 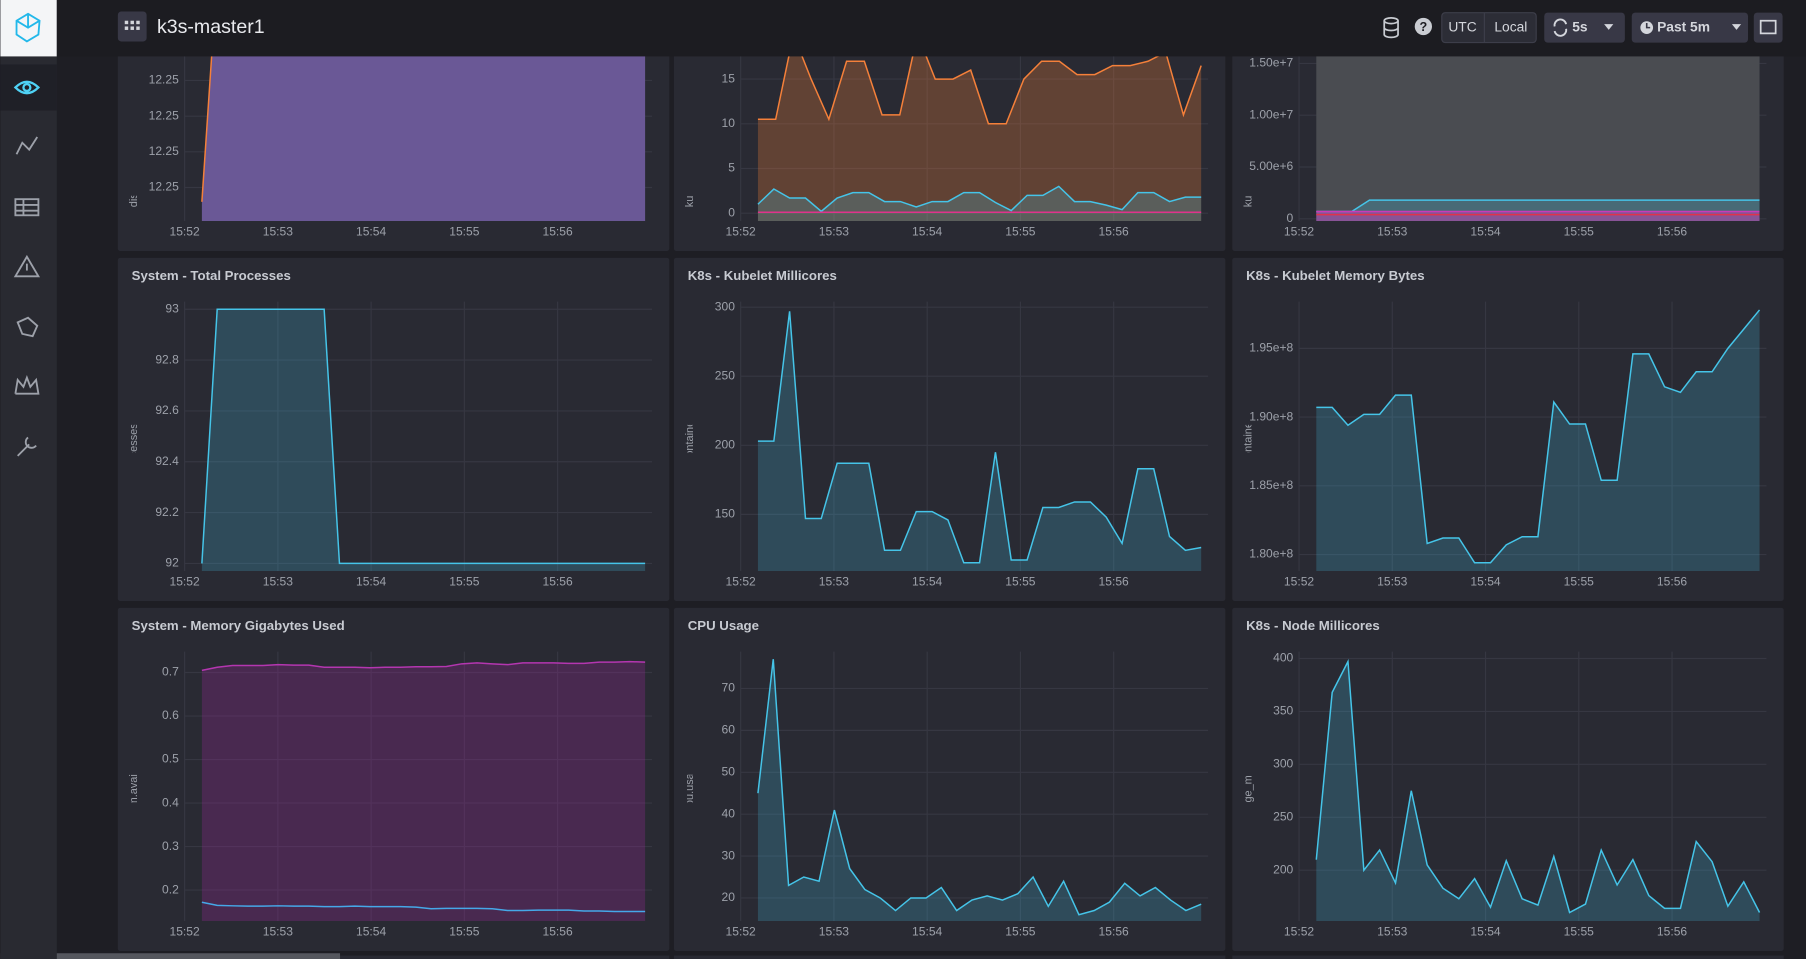 I want to click on y-tick-label: 0, so click(x=1290, y=218).